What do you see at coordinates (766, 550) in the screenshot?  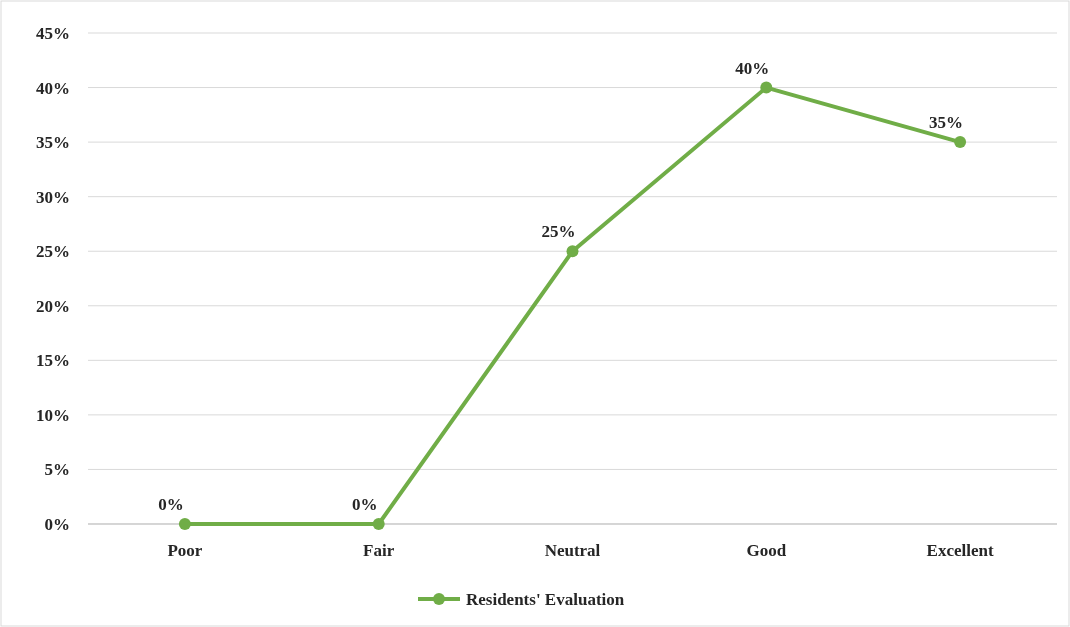 I see `x-tick-label: Good` at bounding box center [766, 550].